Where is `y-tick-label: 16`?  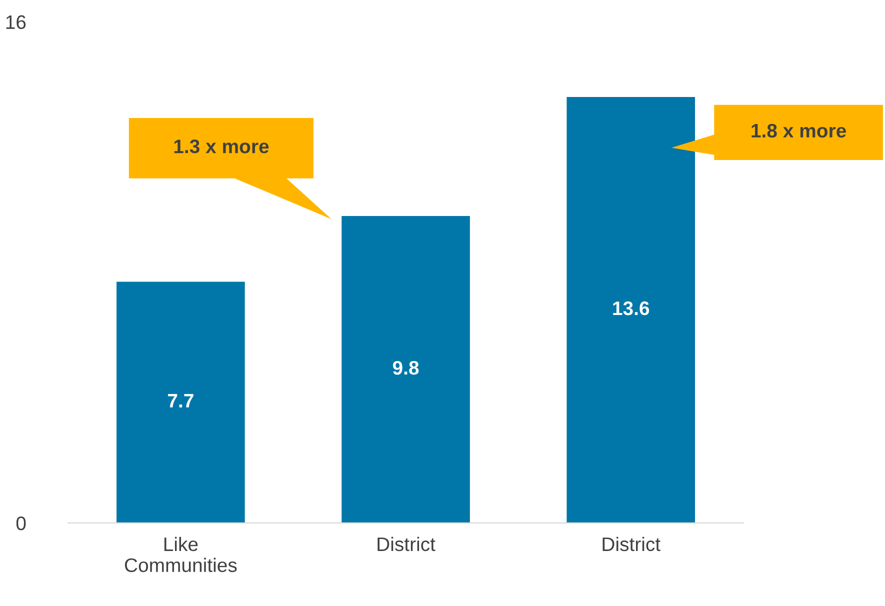
y-tick-label: 16 is located at coordinates (16, 22).